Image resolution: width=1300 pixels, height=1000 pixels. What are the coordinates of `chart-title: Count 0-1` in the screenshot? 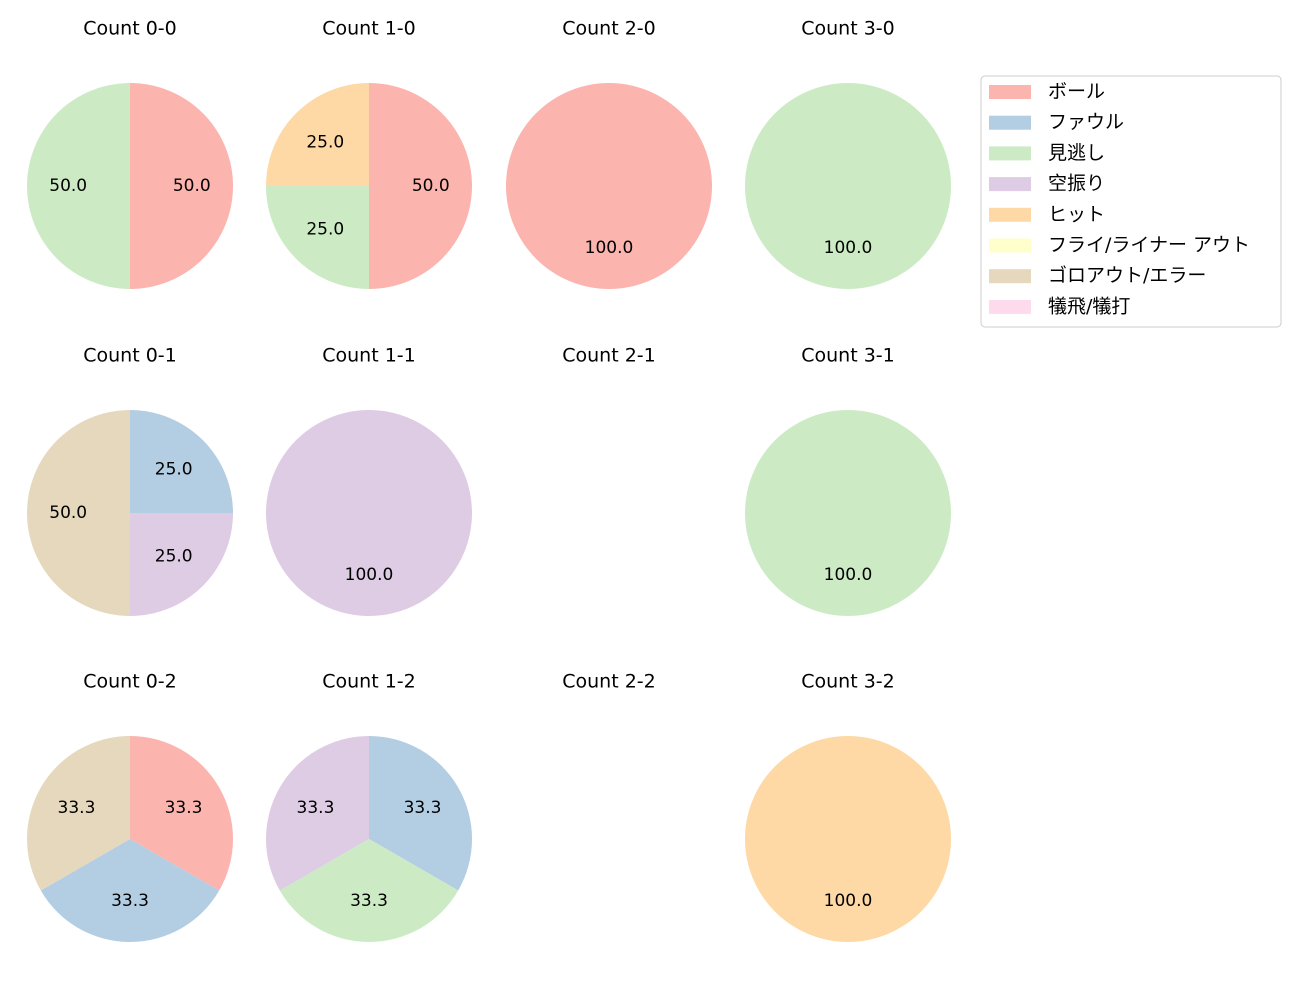 It's located at (130, 356).